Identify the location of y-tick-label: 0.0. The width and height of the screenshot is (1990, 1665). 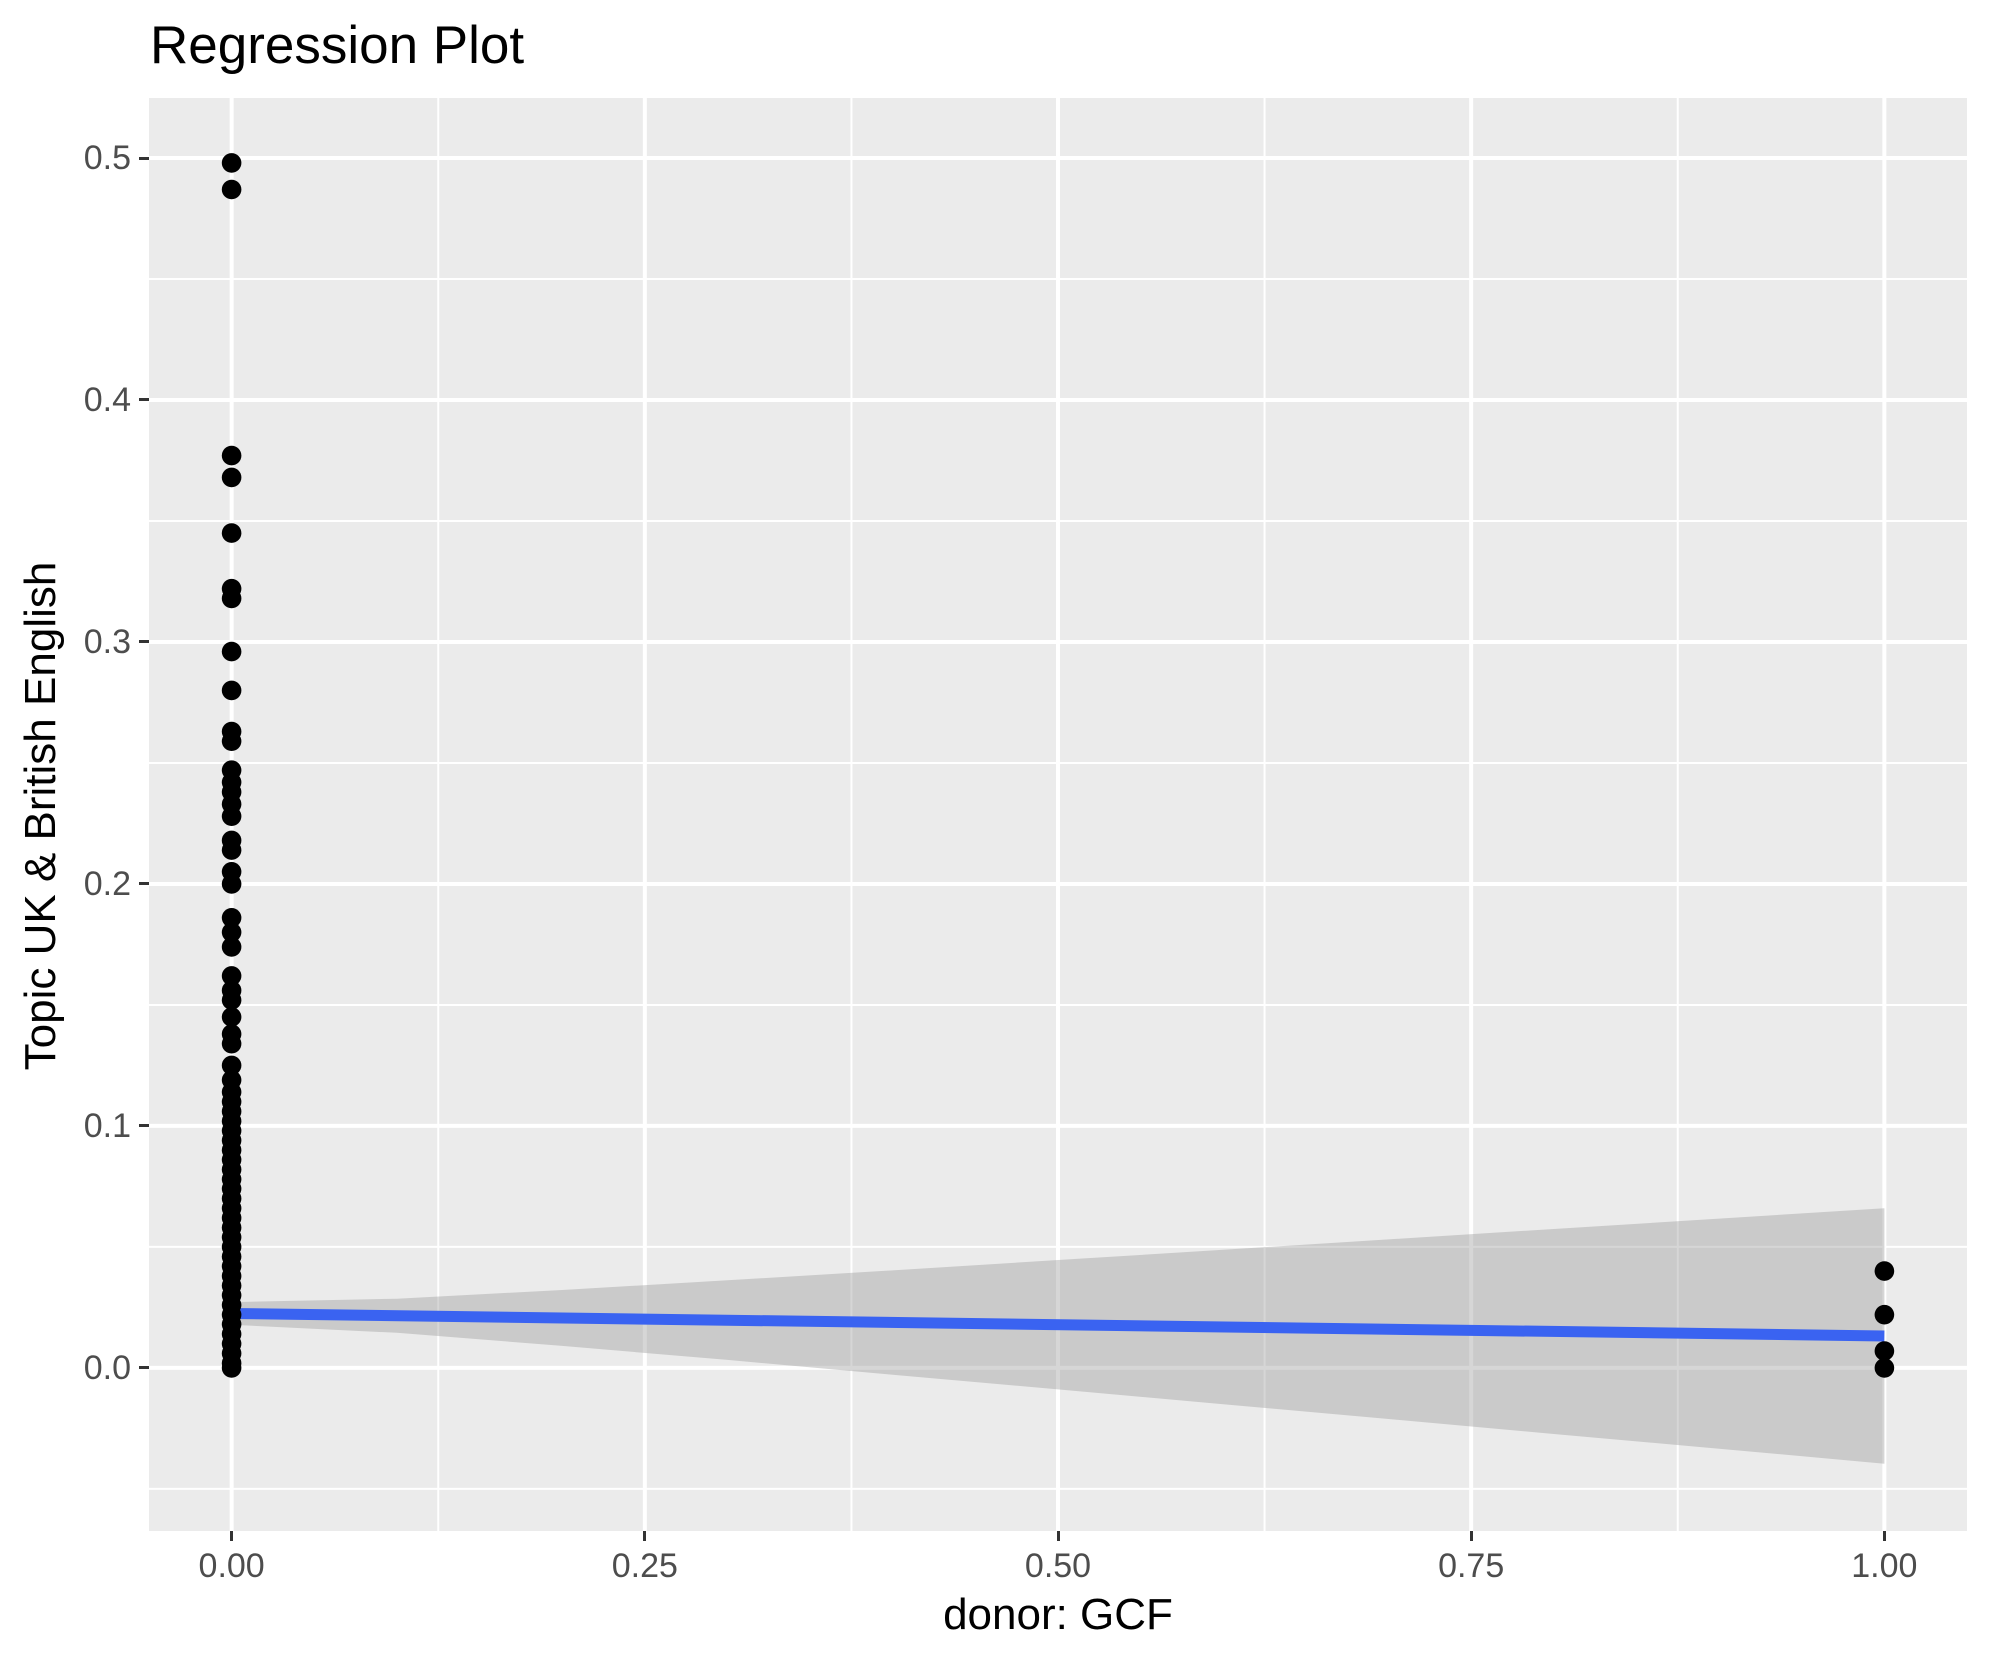
(107, 1367).